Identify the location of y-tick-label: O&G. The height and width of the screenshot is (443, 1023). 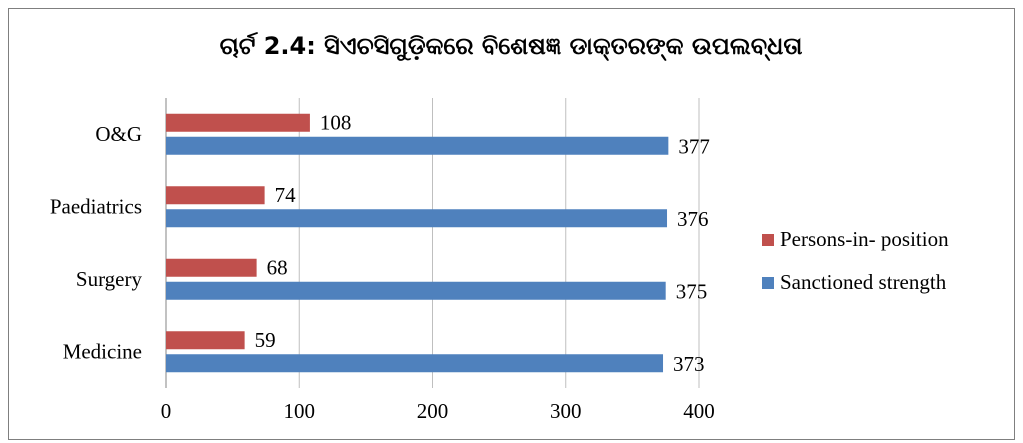
(118, 134).